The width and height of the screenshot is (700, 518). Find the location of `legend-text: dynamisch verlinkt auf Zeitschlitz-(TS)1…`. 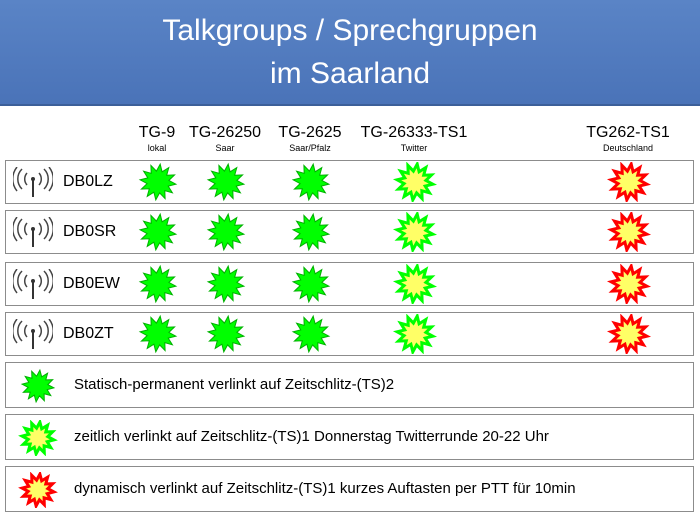

legend-text: dynamisch verlinkt auf Zeitschlitz-(TS)1… is located at coordinates (325, 488).